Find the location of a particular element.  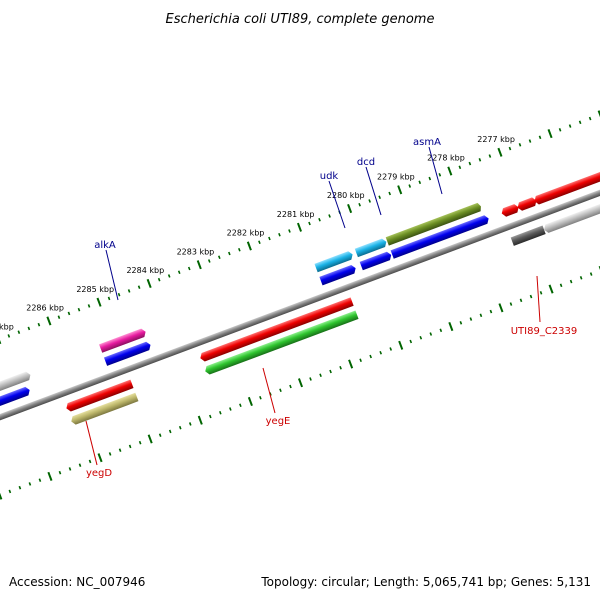

gene-feature-olive-asmA is located at coordinates (434, 224).